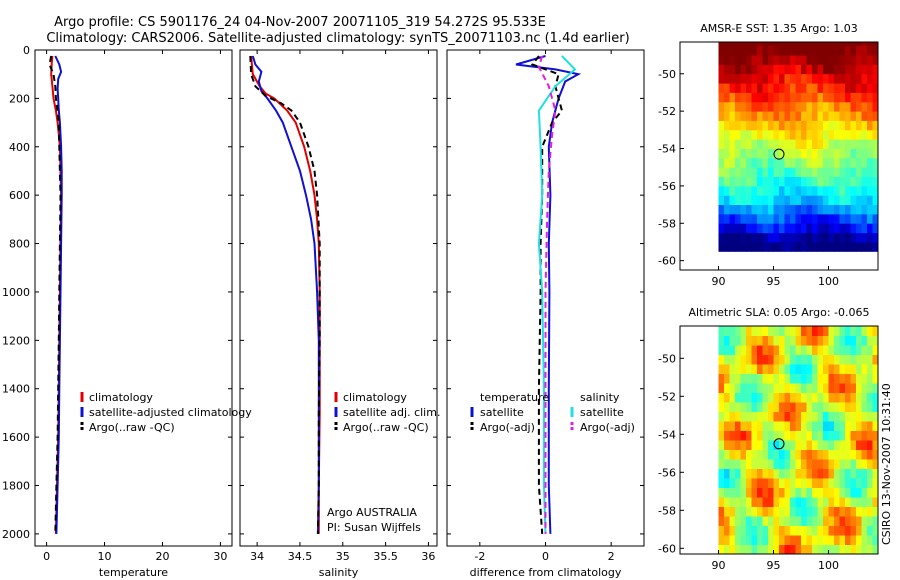 The height and width of the screenshot is (580, 900). I want to click on salinity-legend-label: satellite adj. clim., so click(391, 412).